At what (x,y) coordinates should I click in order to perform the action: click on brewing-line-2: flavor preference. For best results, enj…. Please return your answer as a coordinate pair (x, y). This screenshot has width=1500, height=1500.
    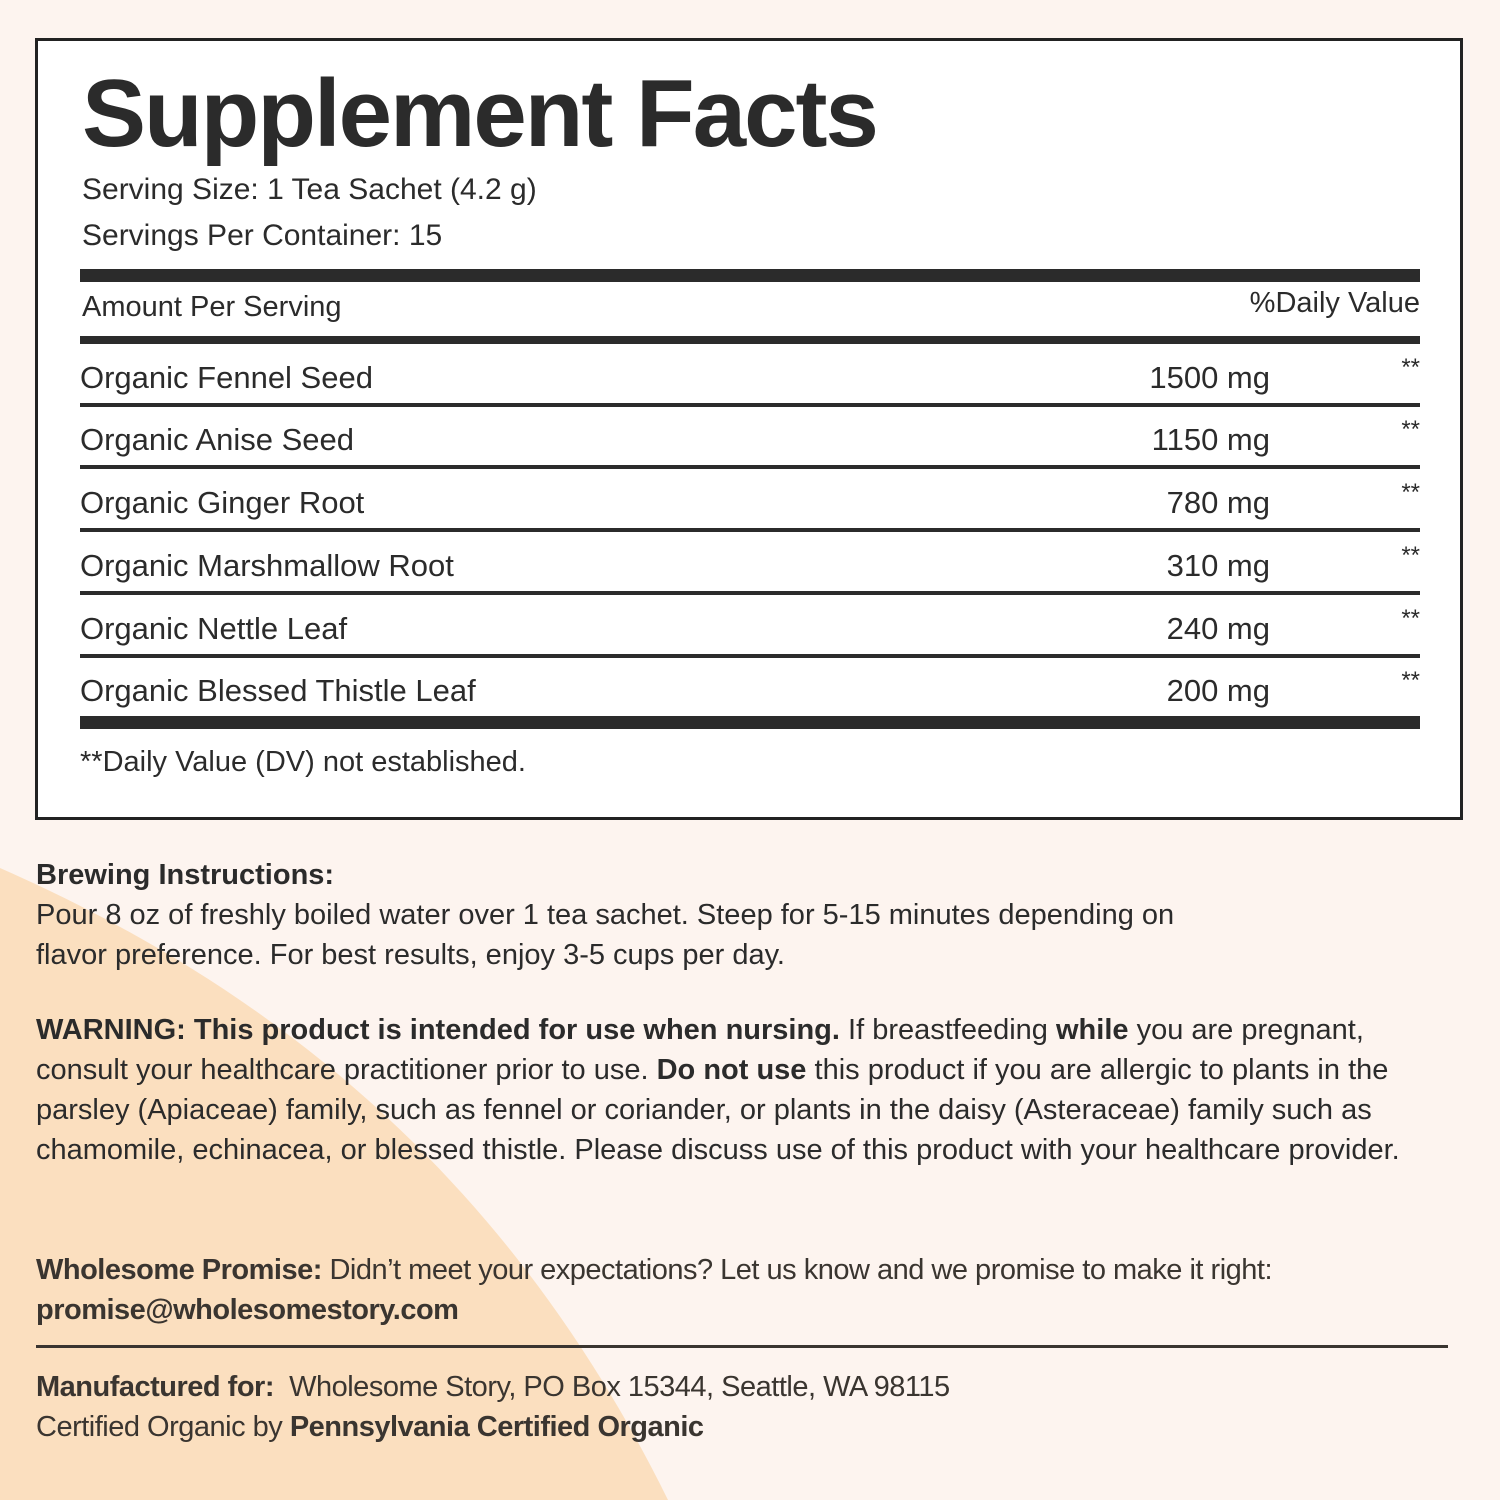
    Looking at the image, I should click on (410, 955).